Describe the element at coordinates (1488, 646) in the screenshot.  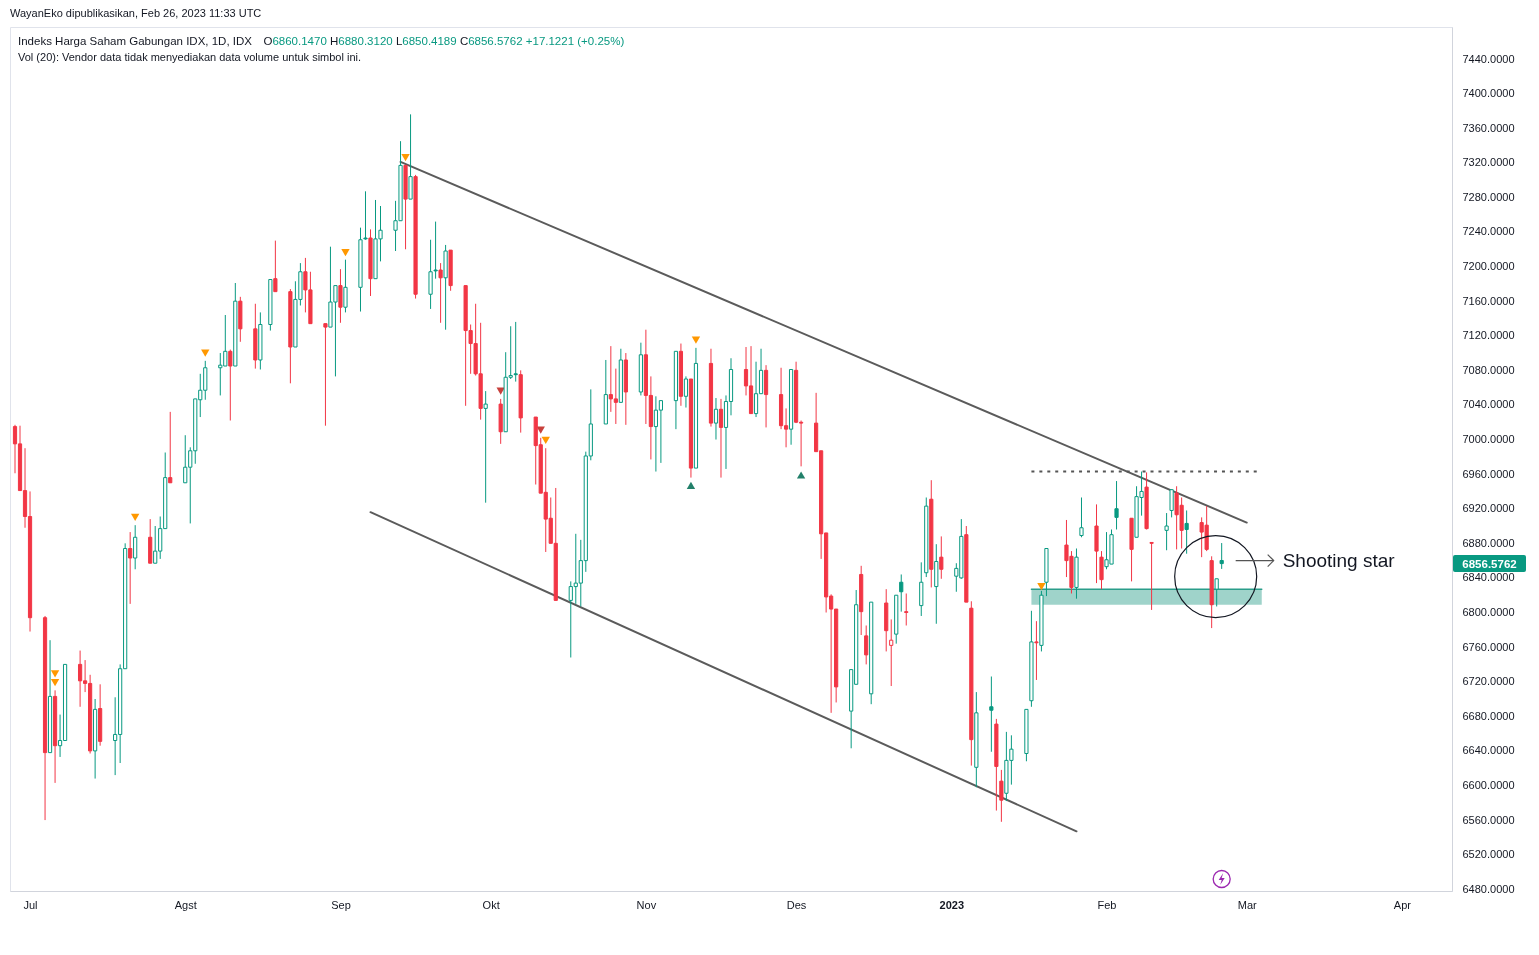
I see `y-tick-label: 6760.0000` at that location.